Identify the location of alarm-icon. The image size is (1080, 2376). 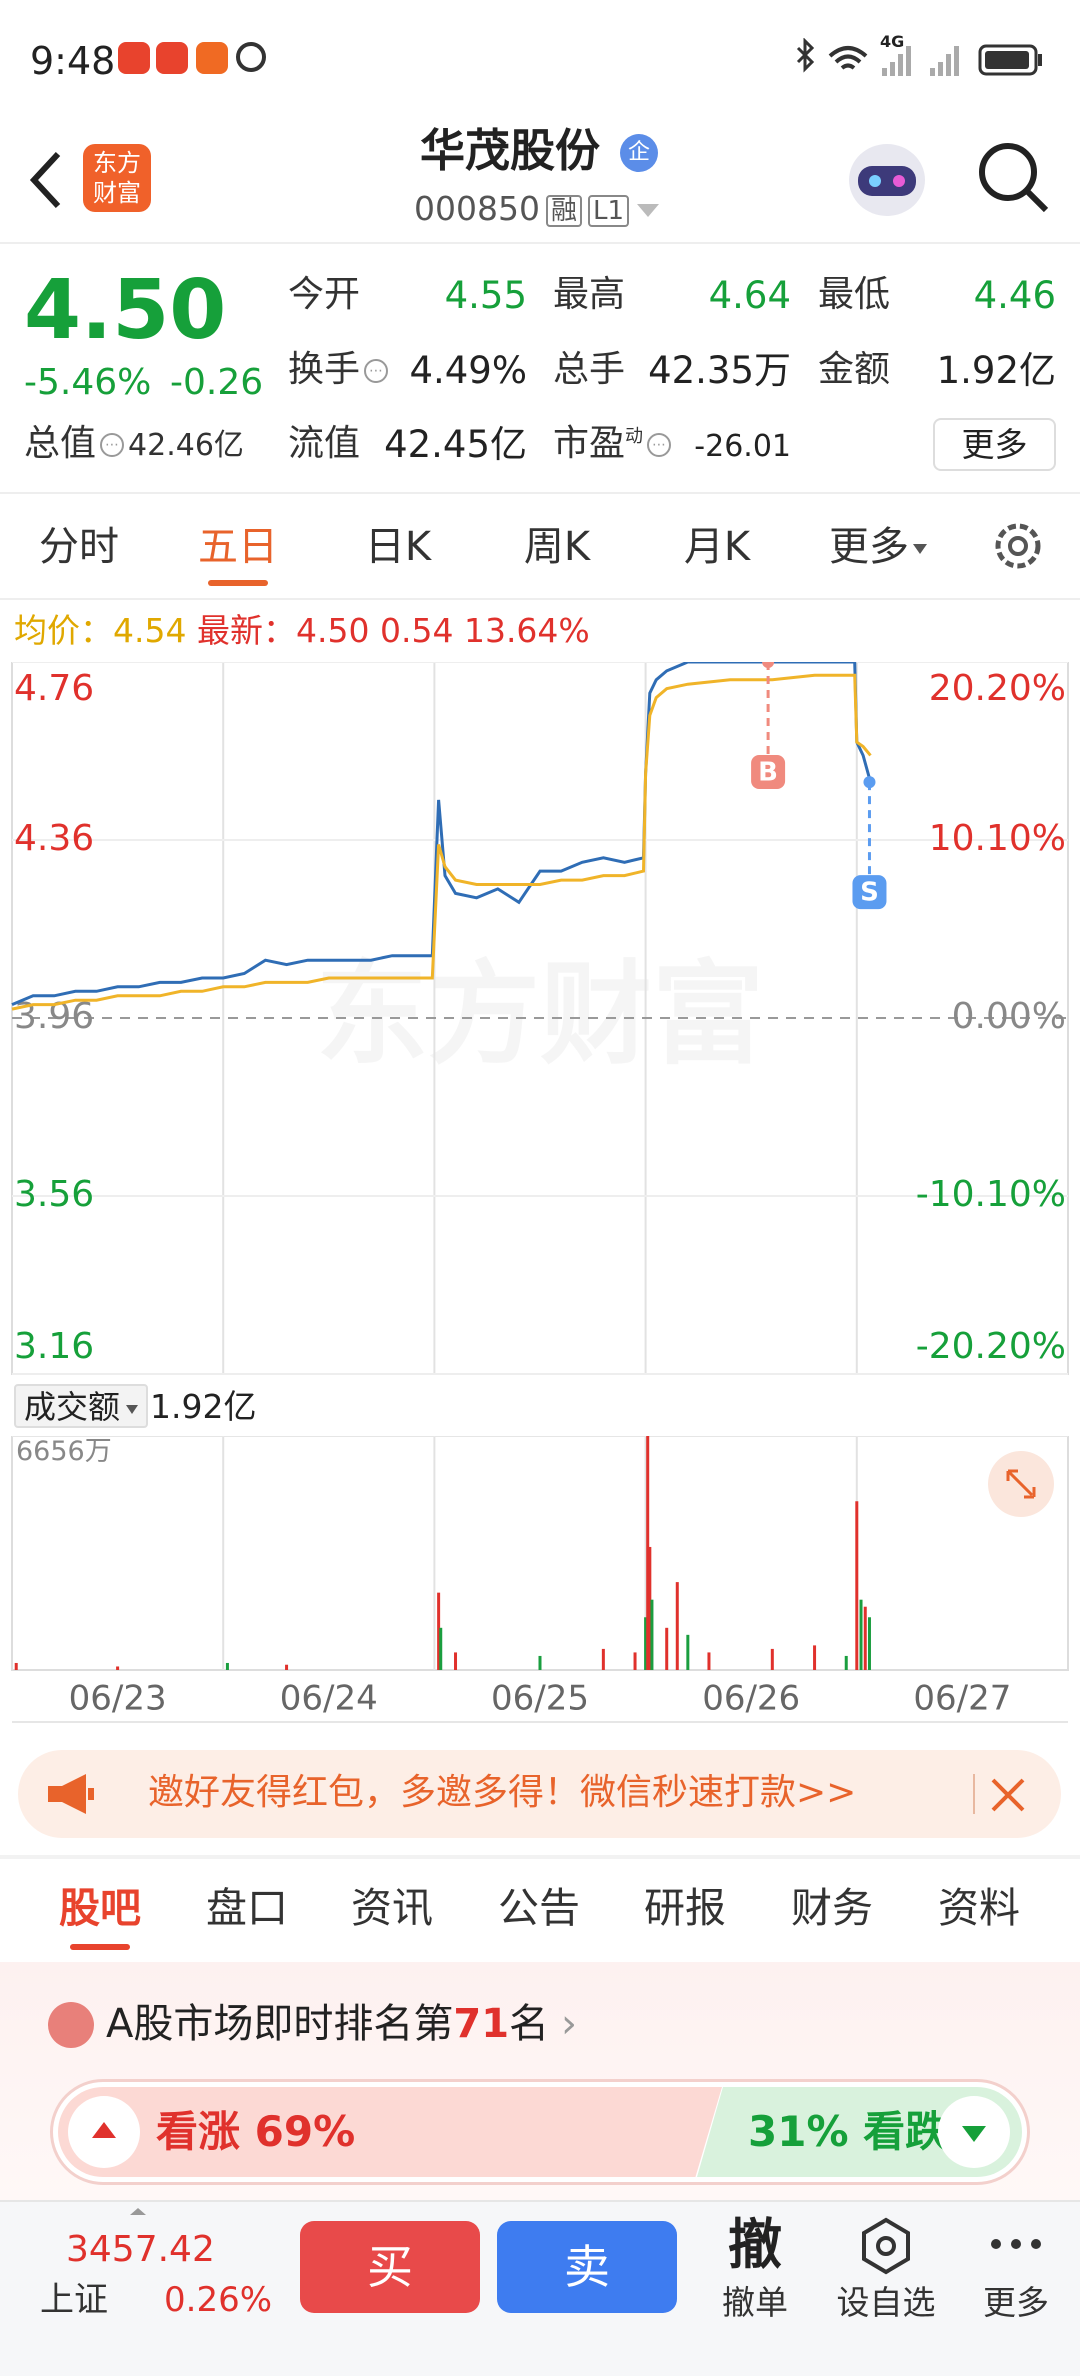
(251, 57).